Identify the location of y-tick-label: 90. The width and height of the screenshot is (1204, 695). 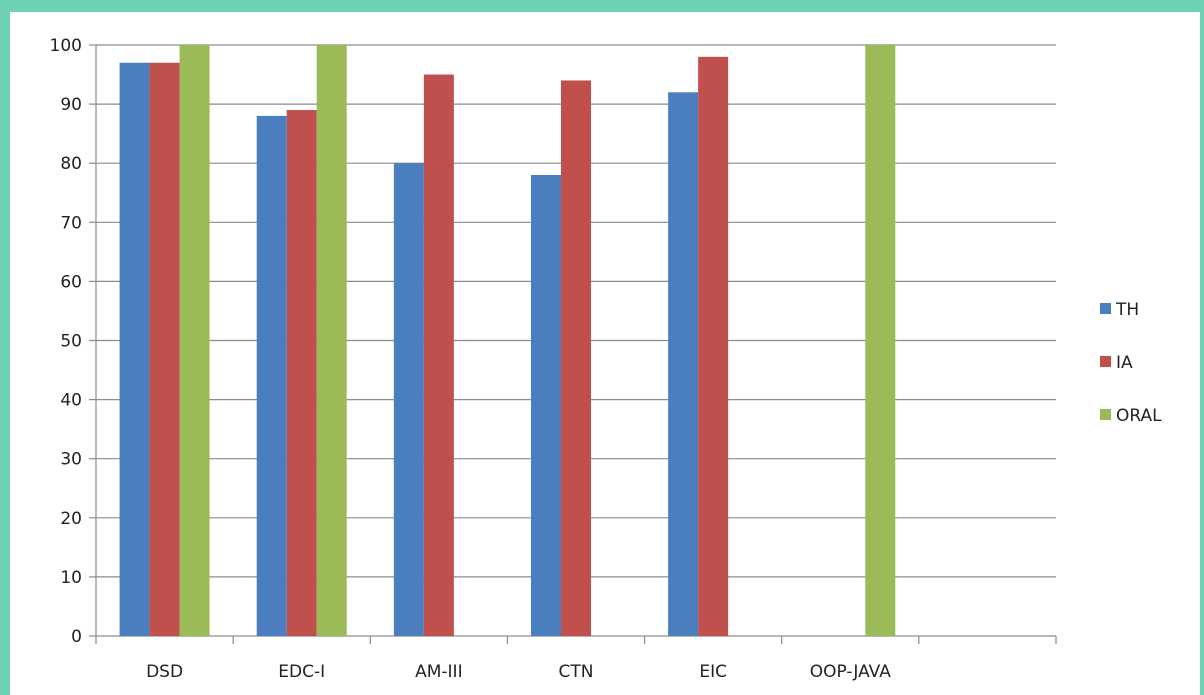
(71, 105).